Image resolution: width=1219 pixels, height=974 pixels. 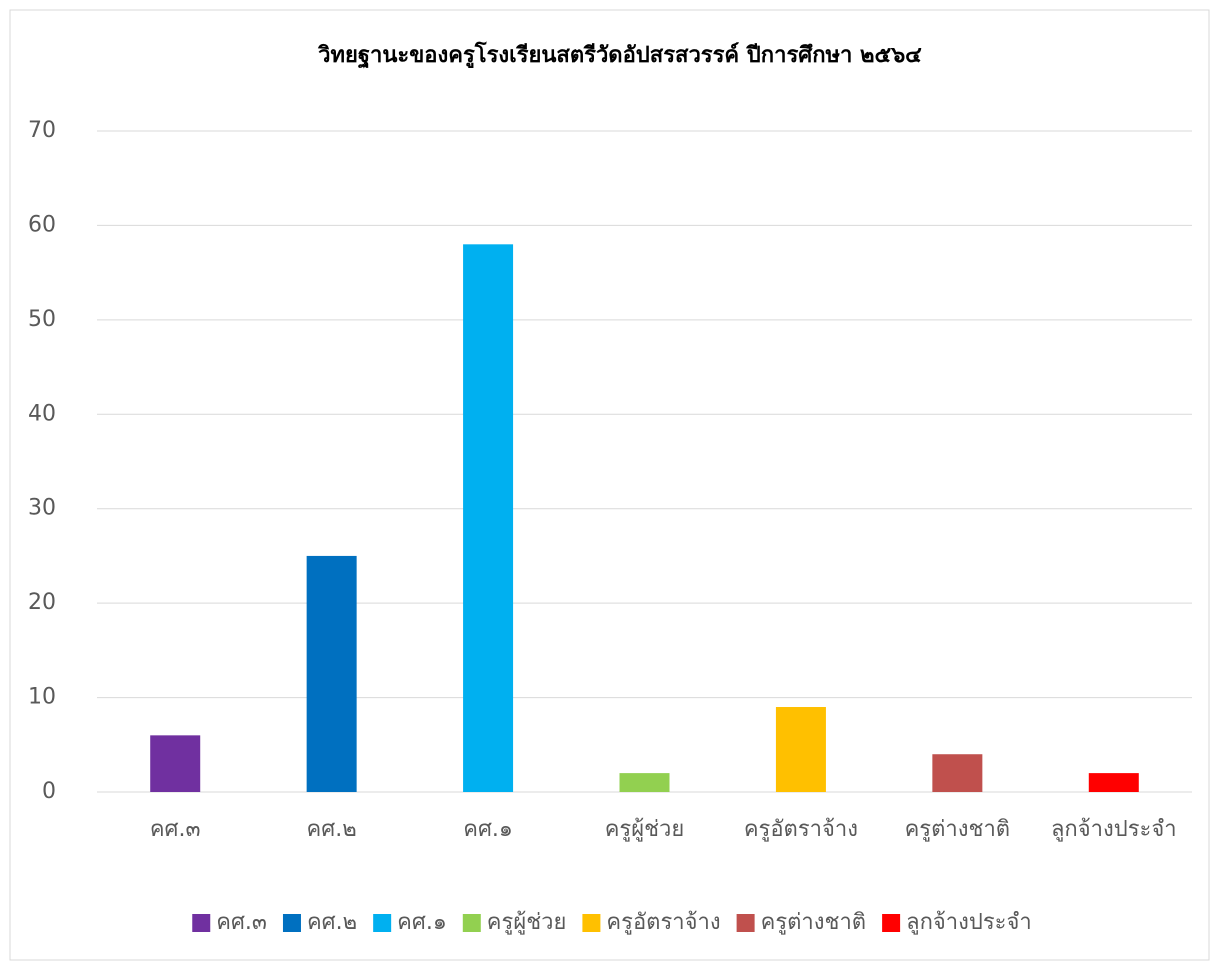 What do you see at coordinates (241, 922) in the screenshot?
I see `legend-label: คศ.๓` at bounding box center [241, 922].